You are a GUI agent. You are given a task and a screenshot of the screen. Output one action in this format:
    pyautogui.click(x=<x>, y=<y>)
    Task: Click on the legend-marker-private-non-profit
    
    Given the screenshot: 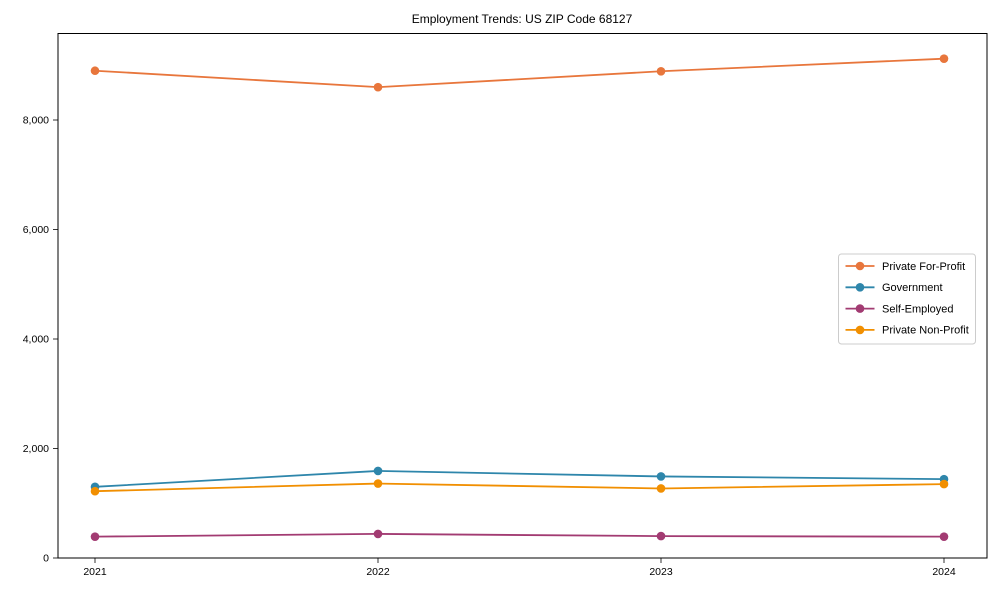 What is the action you would take?
    pyautogui.click(x=860, y=330)
    